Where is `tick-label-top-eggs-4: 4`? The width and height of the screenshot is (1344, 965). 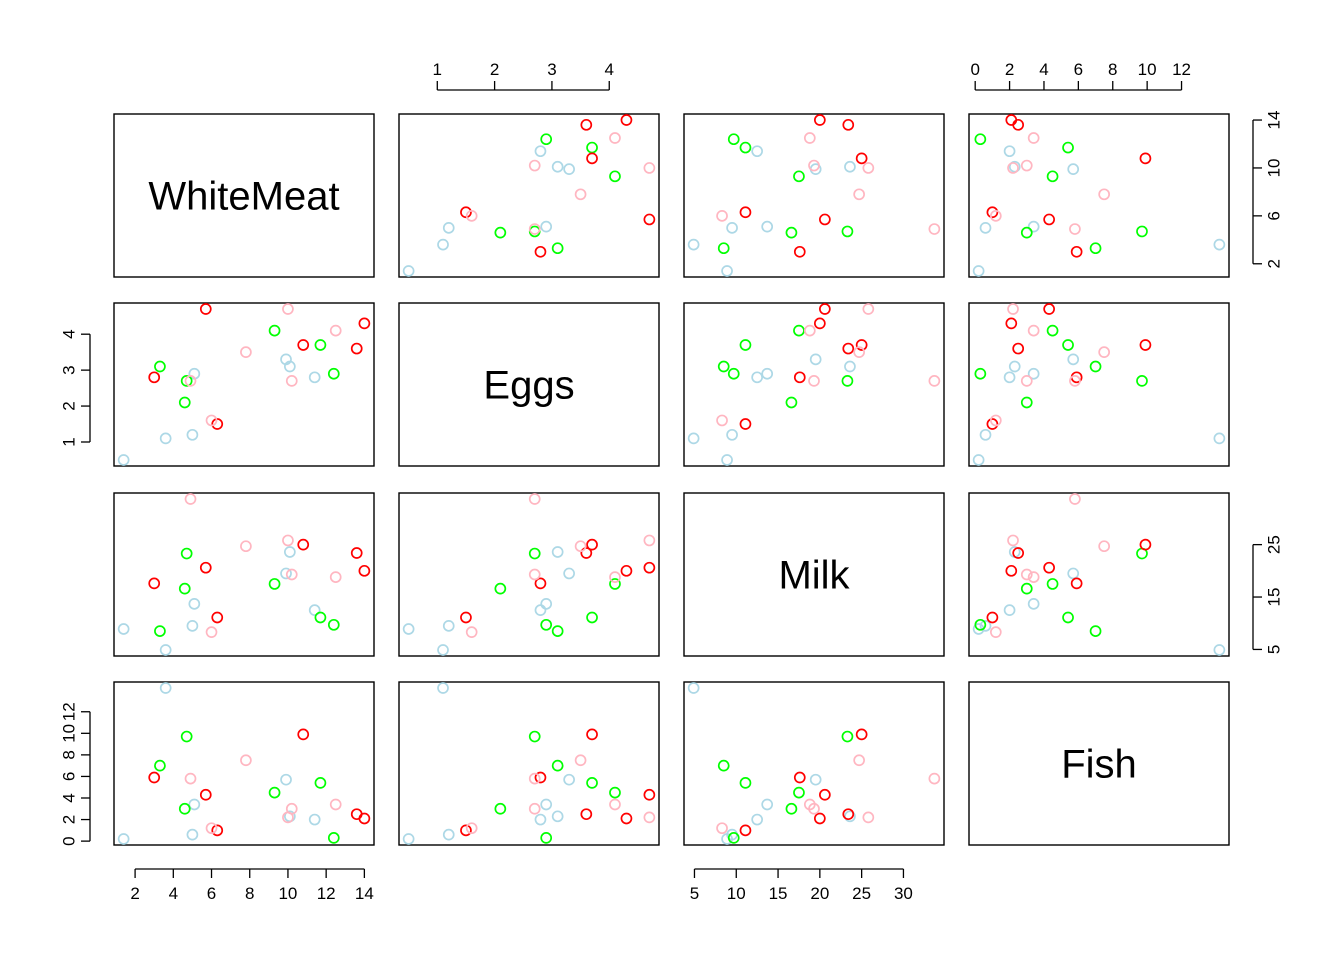 tick-label-top-eggs-4: 4 is located at coordinates (609, 69).